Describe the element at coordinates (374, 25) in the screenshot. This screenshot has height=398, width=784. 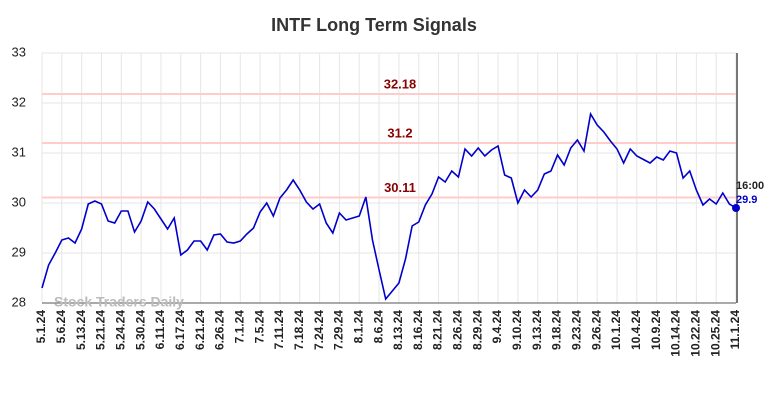
I see `chart-title: INTF Long Term Signals` at that location.